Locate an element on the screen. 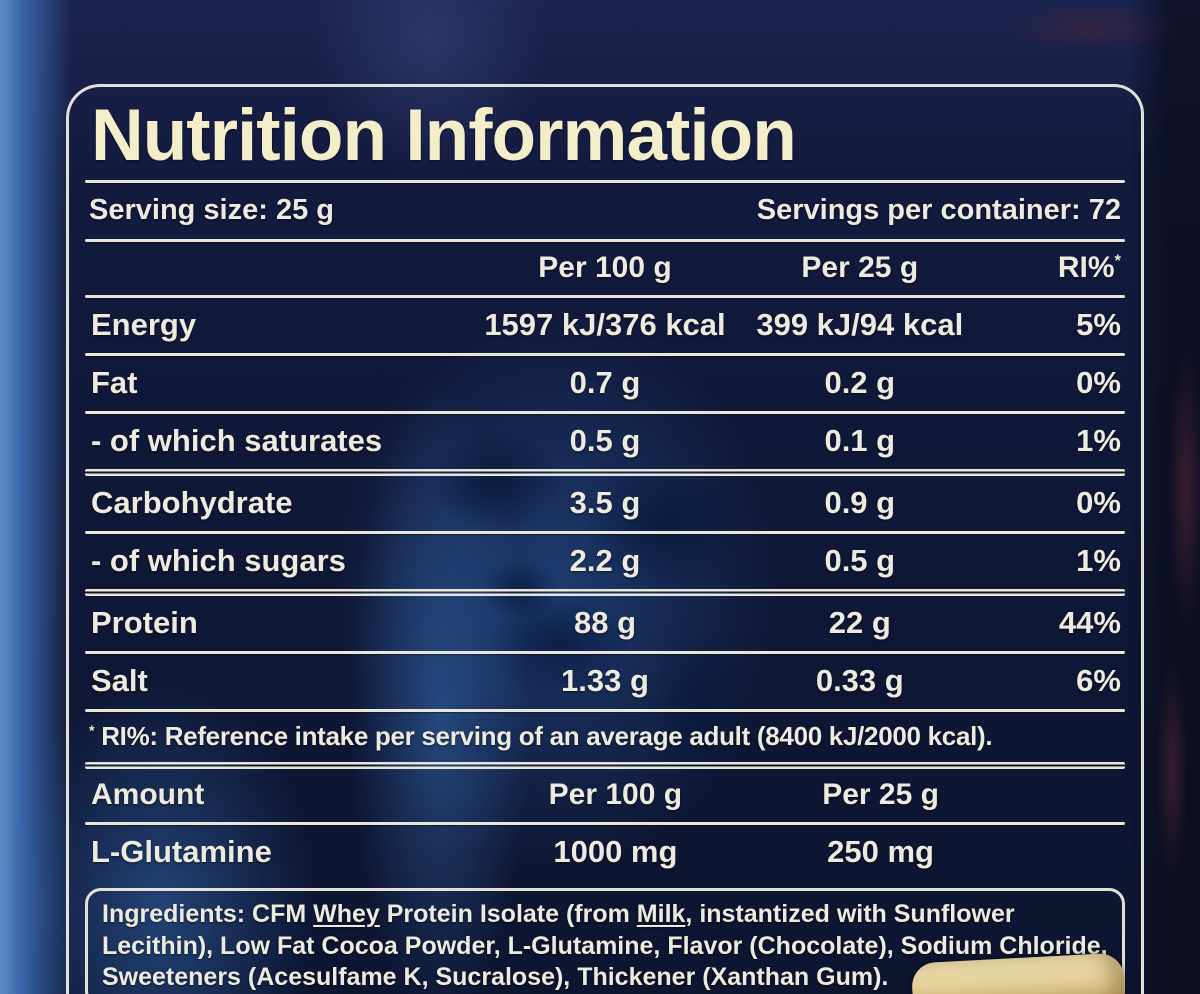 This screenshot has width=1200, height=994. ingredient-segment: Protein Isolate (from is located at coordinates (508, 914).